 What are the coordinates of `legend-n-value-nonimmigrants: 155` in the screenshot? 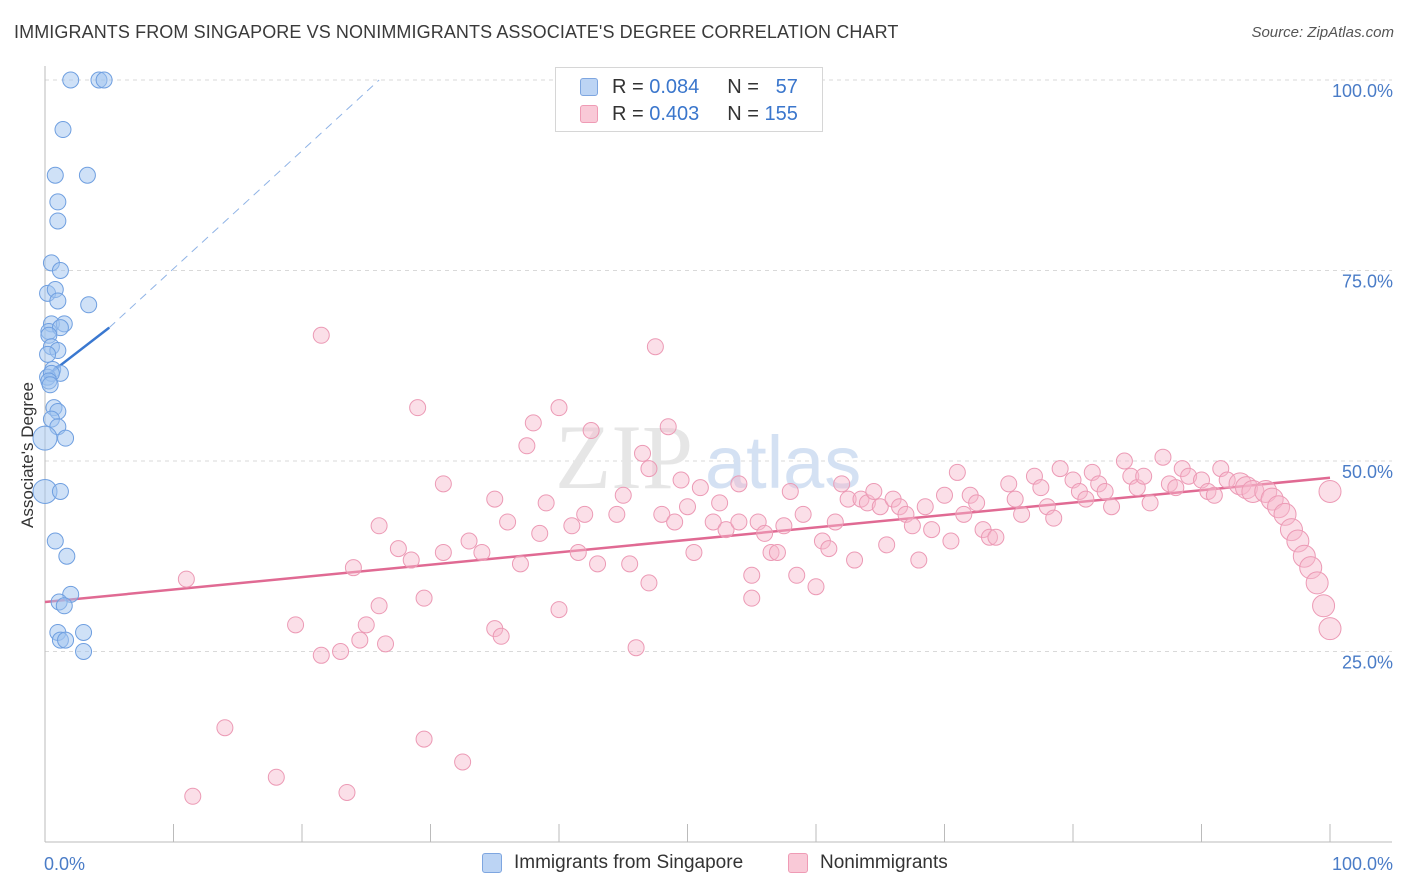 It's located at (781, 113).